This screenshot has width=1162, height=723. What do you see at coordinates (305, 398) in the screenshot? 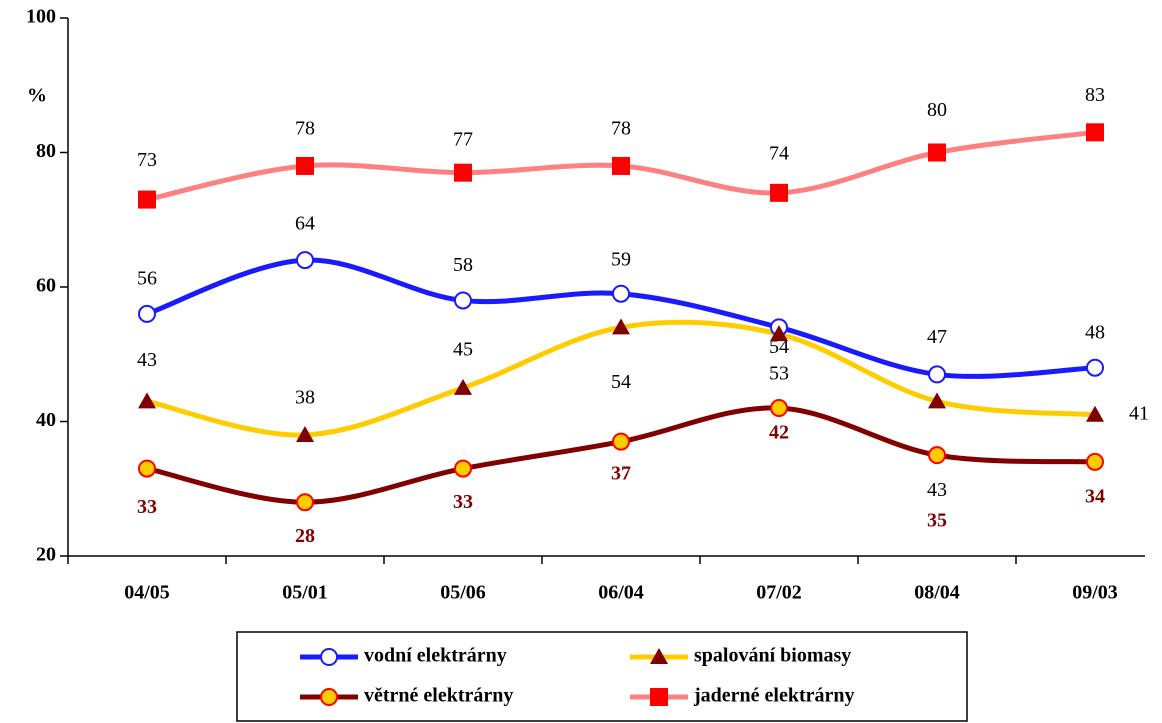
I see `data-label: 38` at bounding box center [305, 398].